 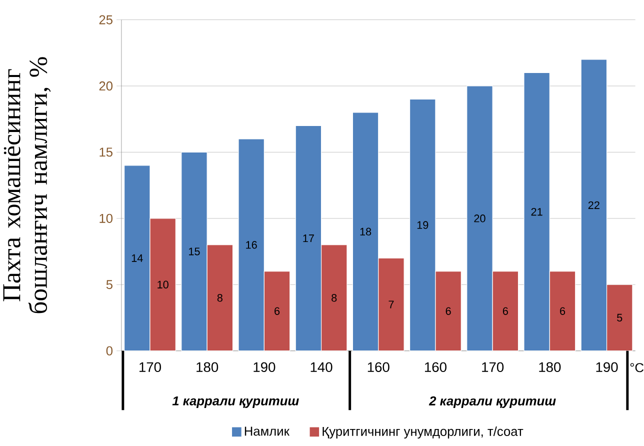 What do you see at coordinates (163, 284) in the screenshot?
I see `data-label: 10` at bounding box center [163, 284].